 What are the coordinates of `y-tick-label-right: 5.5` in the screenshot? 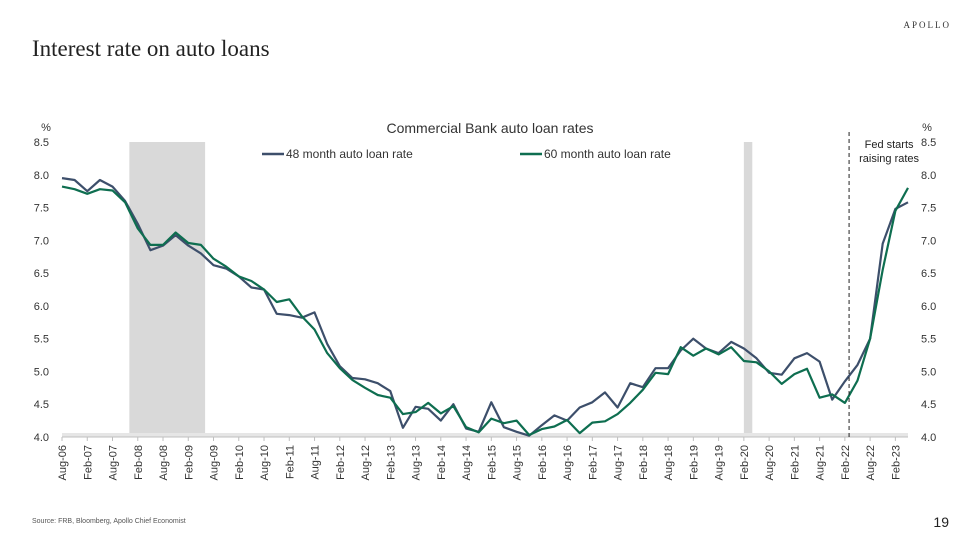 It's located at (928, 340).